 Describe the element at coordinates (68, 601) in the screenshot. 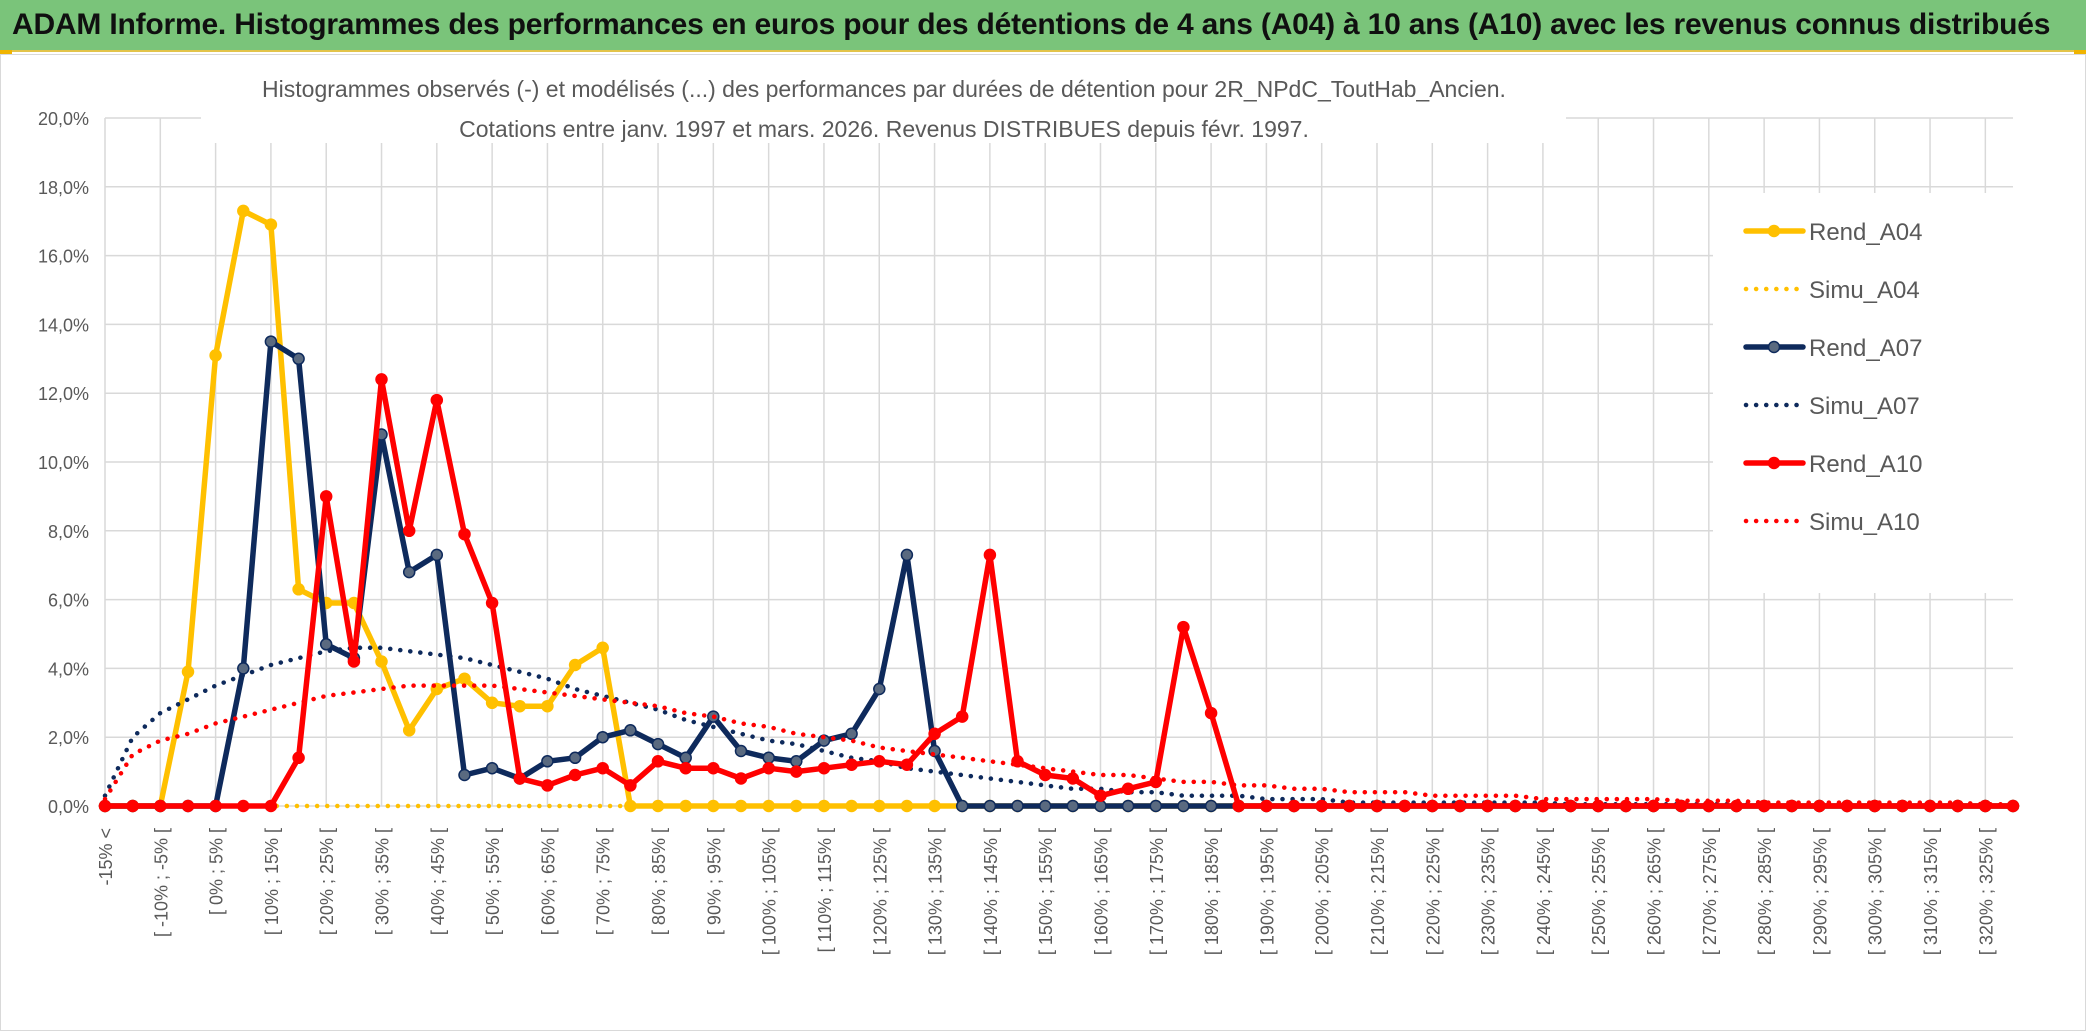

I see `y-tick-label: 6,0%` at that location.